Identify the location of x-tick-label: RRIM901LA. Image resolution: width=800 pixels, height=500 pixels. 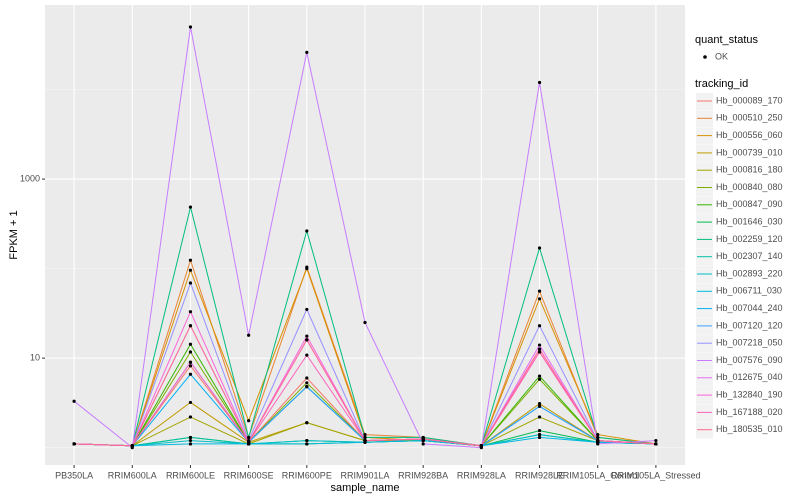
(364, 475).